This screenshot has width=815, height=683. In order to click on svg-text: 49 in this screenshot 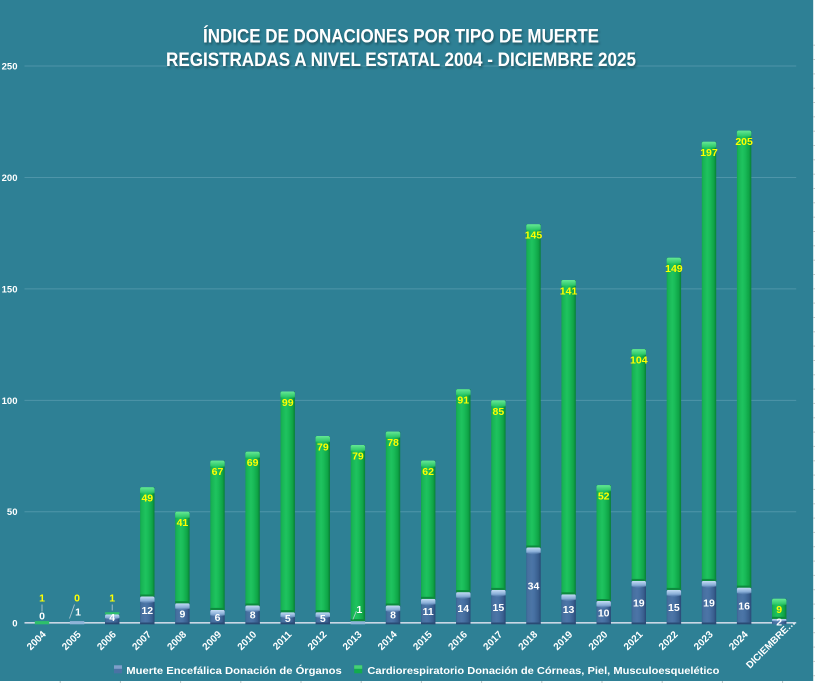, I will do `click(147, 499)`.